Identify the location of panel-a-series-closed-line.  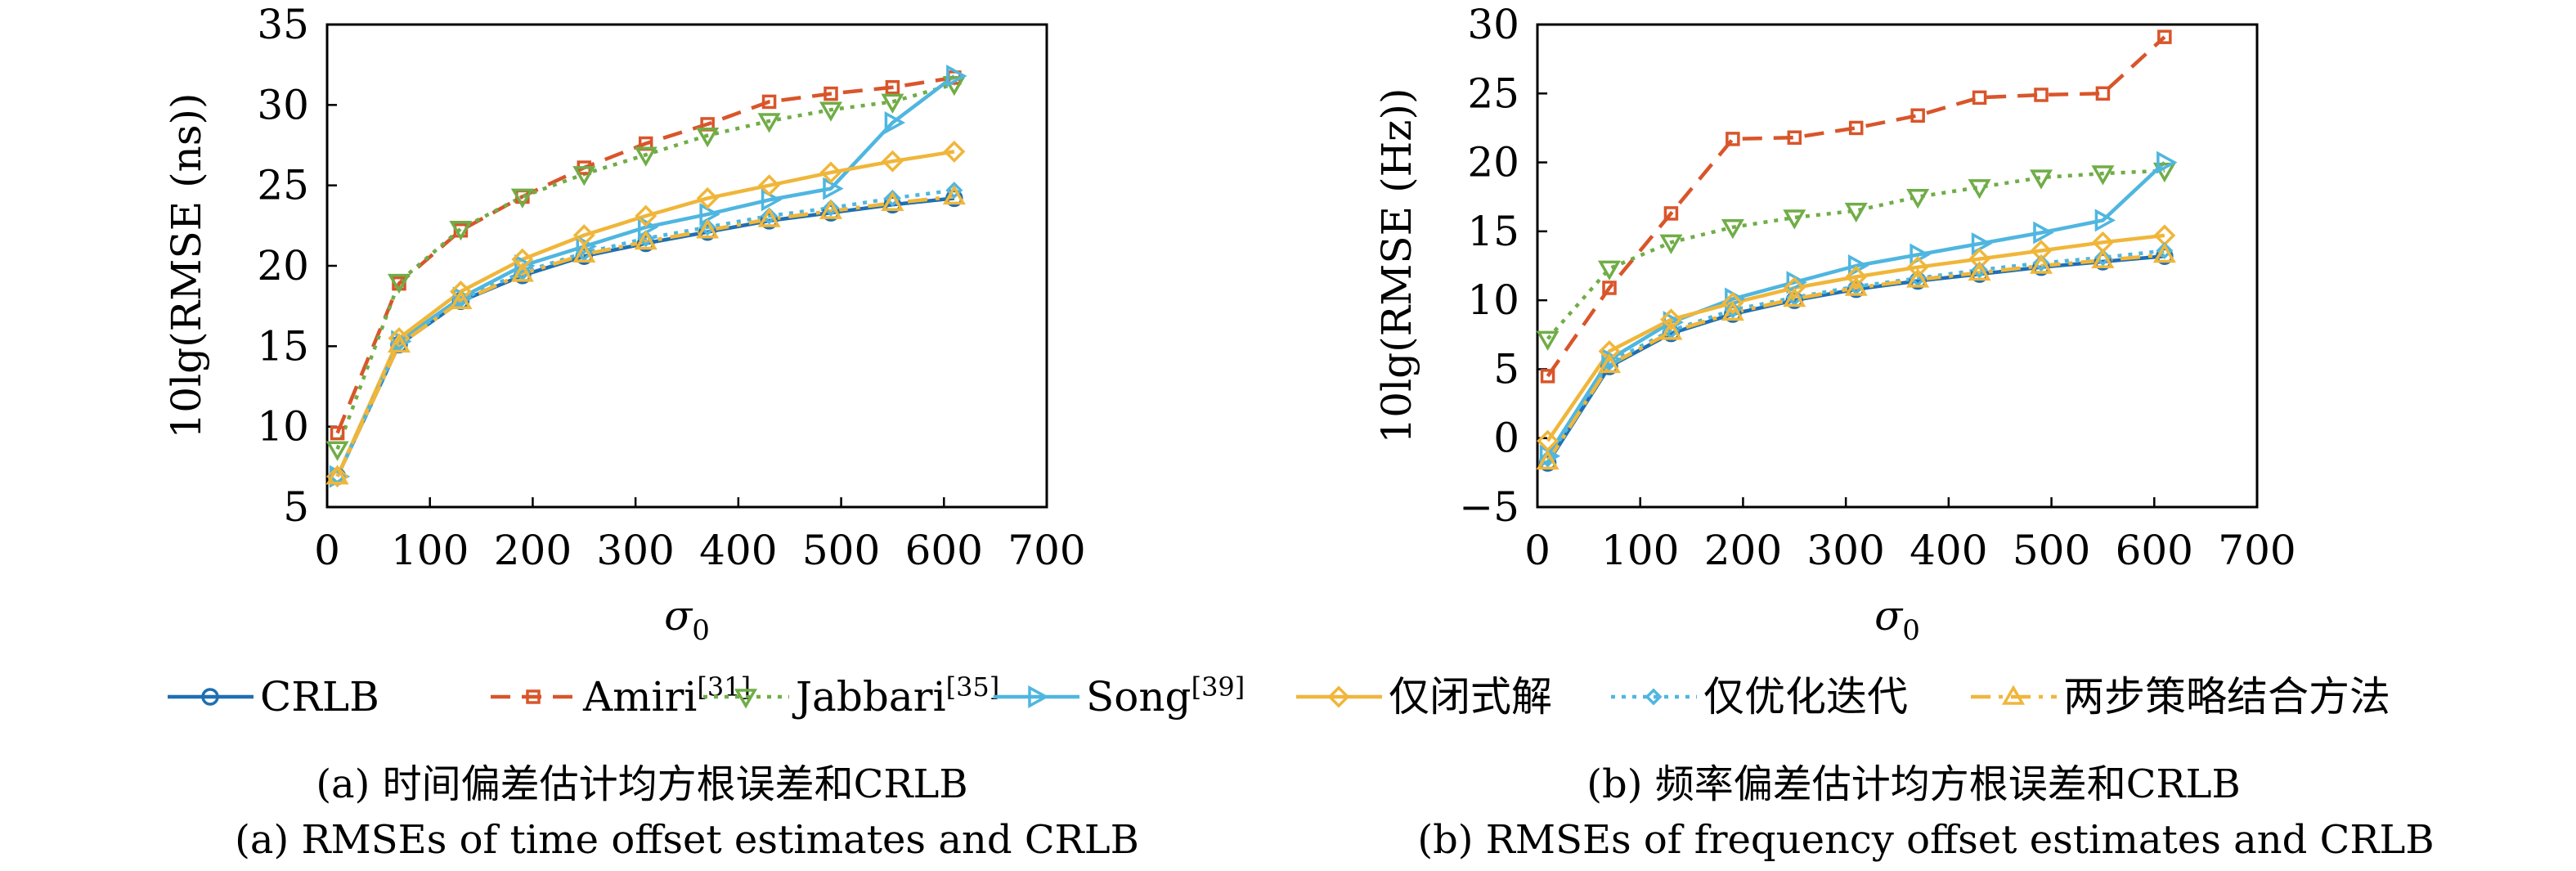
(645, 314).